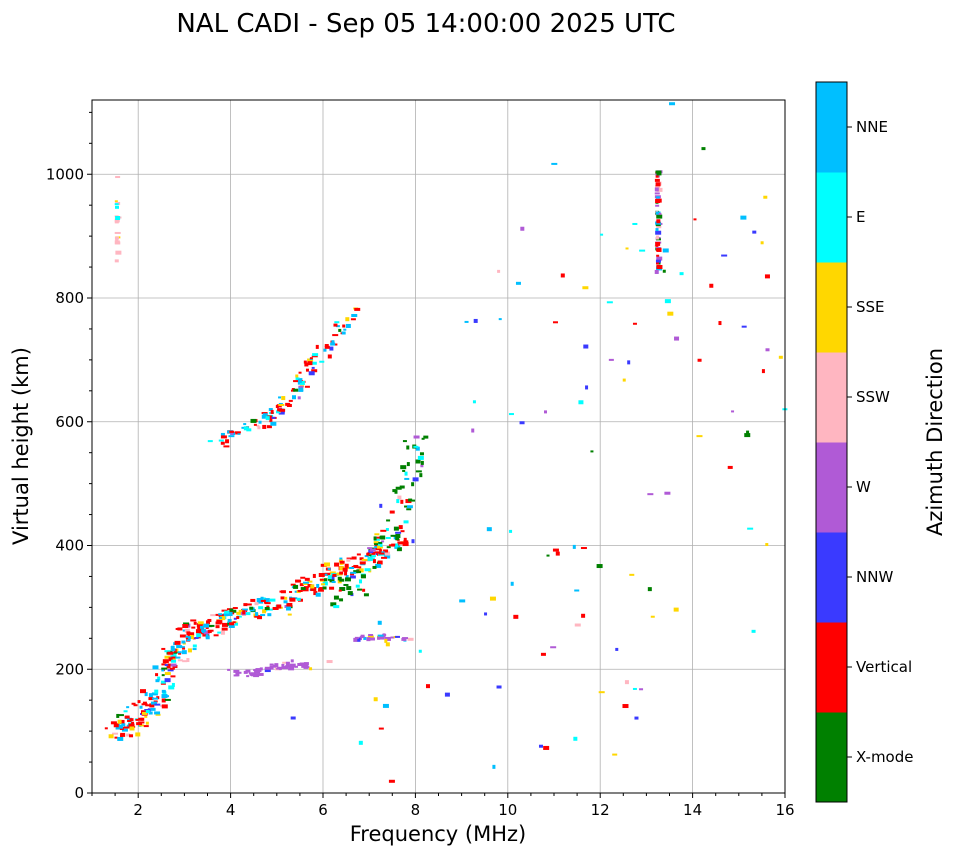  Describe the element at coordinates (863, 487) in the screenshot. I see `colorbar-label: W` at that location.